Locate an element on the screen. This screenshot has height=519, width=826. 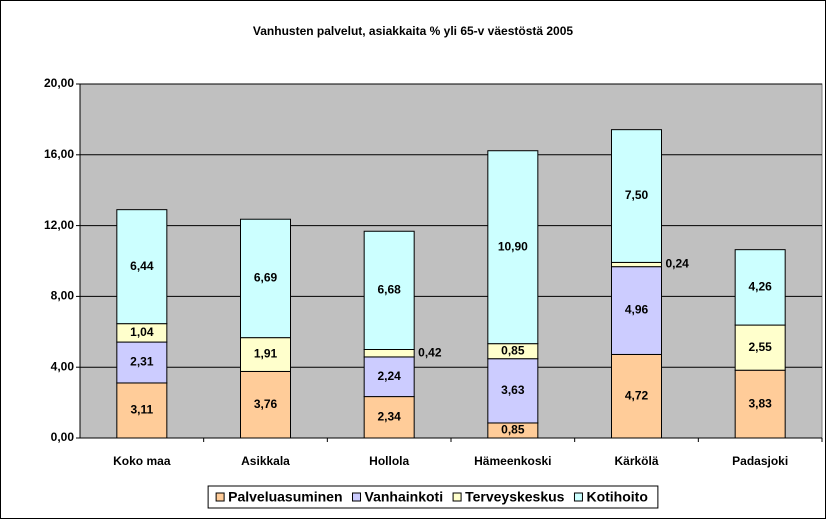
data-label: 3,76 is located at coordinates (266, 404).